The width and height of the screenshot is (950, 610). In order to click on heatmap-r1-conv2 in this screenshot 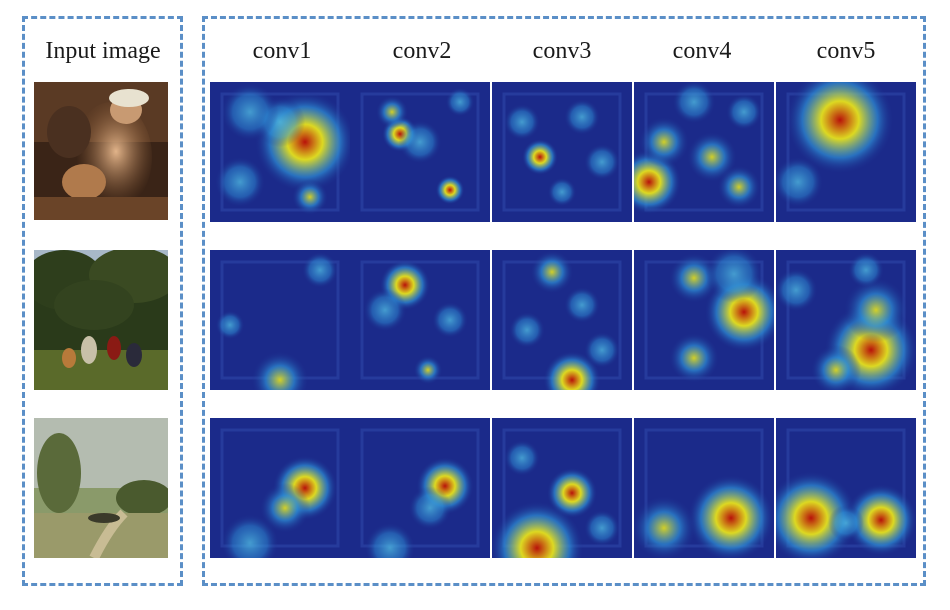, I will do `click(420, 152)`.